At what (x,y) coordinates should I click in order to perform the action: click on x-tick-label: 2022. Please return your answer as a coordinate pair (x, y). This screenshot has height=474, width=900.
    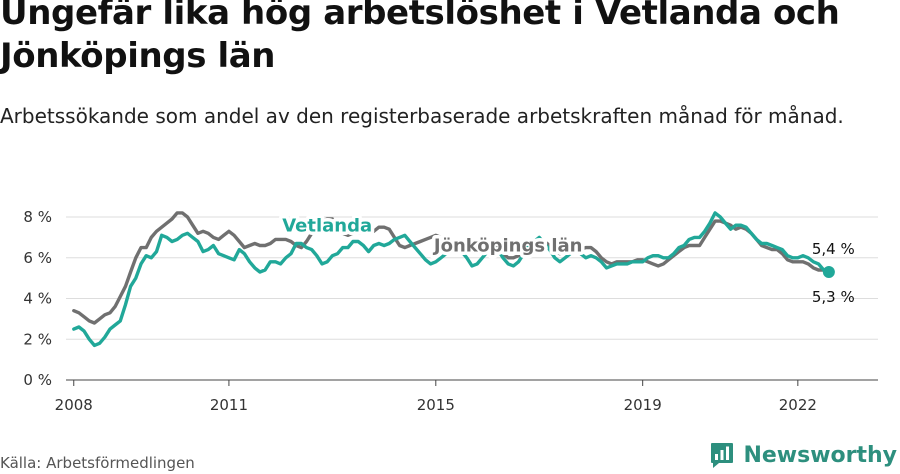
    Looking at the image, I should click on (798, 405).